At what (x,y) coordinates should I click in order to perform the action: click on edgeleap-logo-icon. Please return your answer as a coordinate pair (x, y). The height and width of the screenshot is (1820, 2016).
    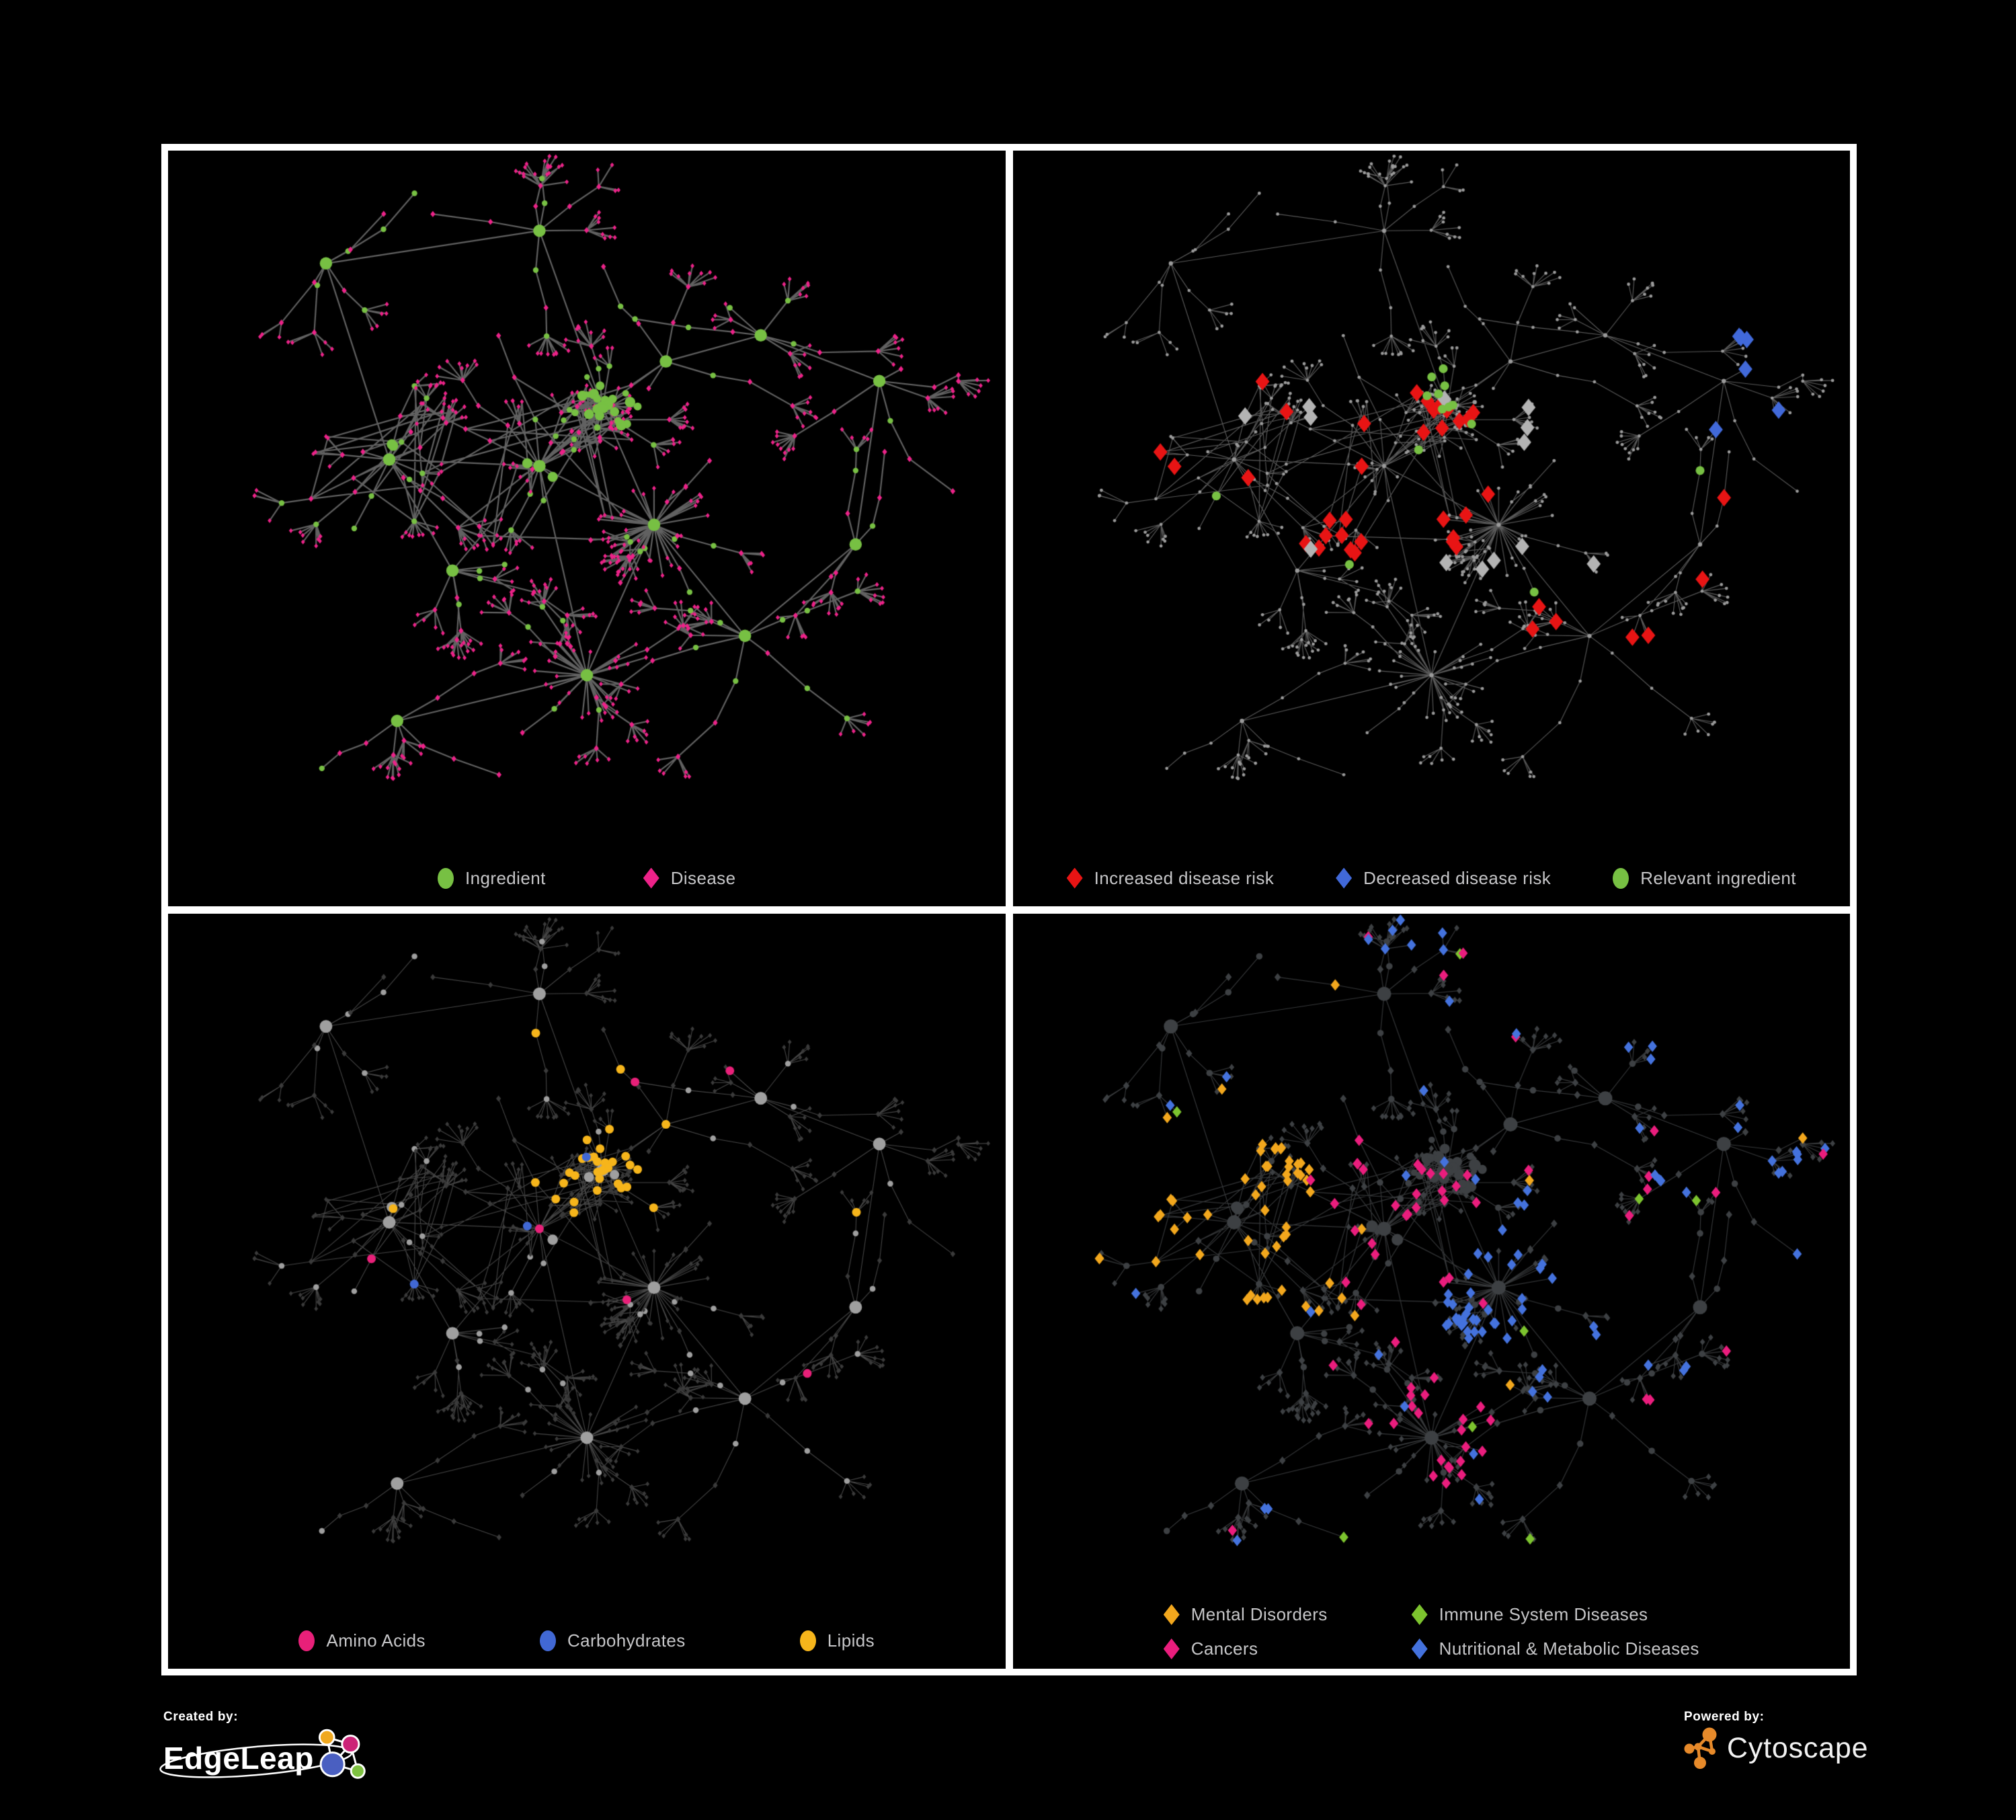
    Looking at the image, I should click on (342, 1754).